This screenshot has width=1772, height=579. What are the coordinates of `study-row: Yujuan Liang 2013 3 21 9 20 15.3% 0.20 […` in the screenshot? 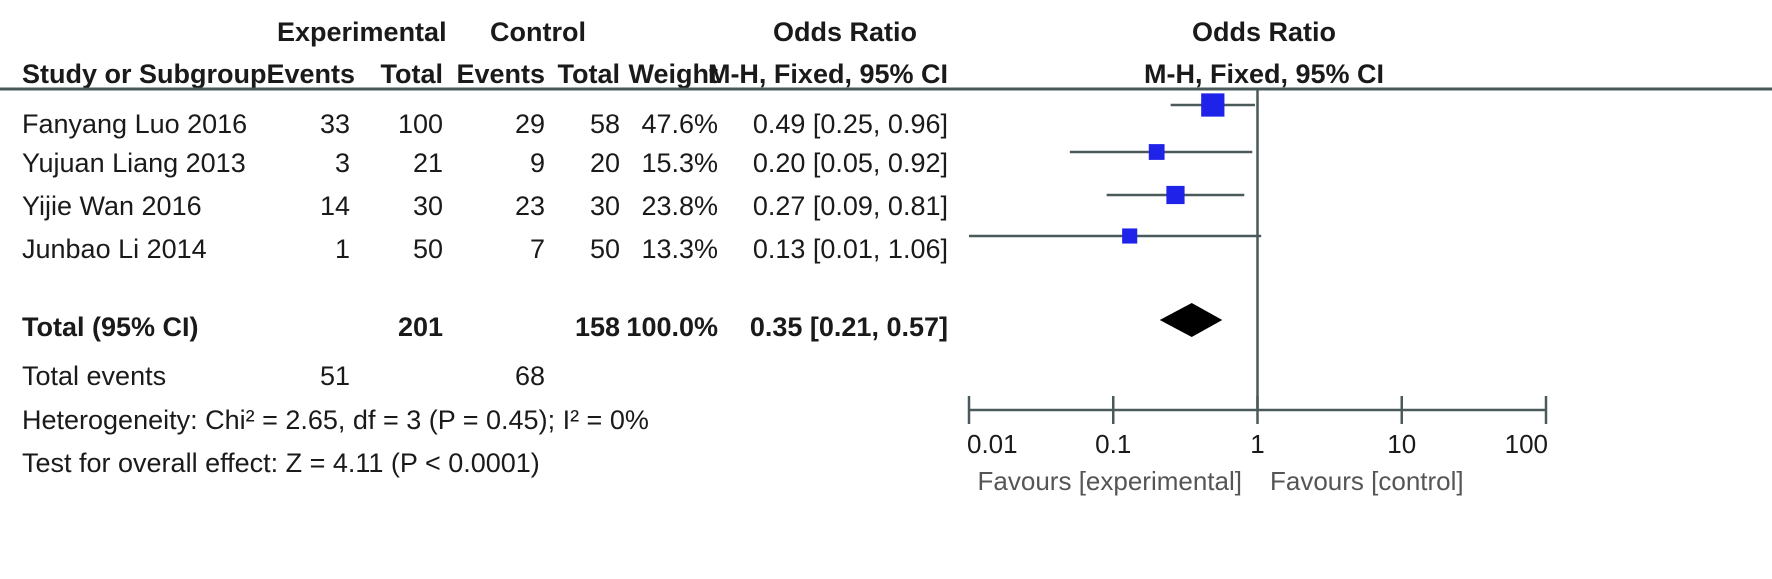 It's located at (485, 163).